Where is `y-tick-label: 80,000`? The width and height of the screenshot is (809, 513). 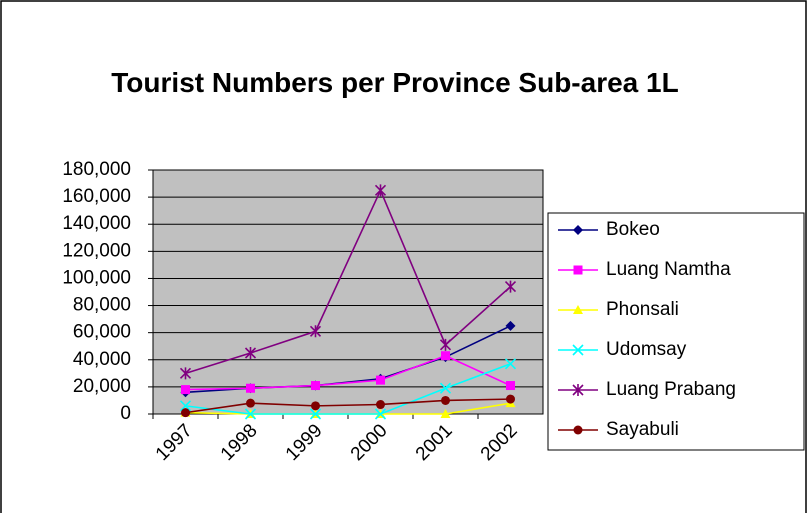 y-tick-label: 80,000 is located at coordinates (102, 305).